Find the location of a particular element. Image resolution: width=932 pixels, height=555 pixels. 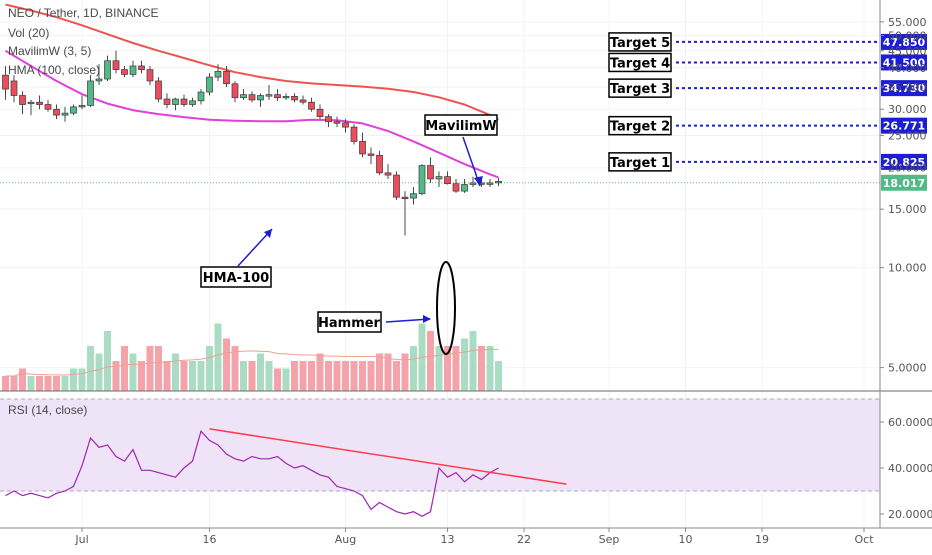

rsi-line is located at coordinates (252, 473).